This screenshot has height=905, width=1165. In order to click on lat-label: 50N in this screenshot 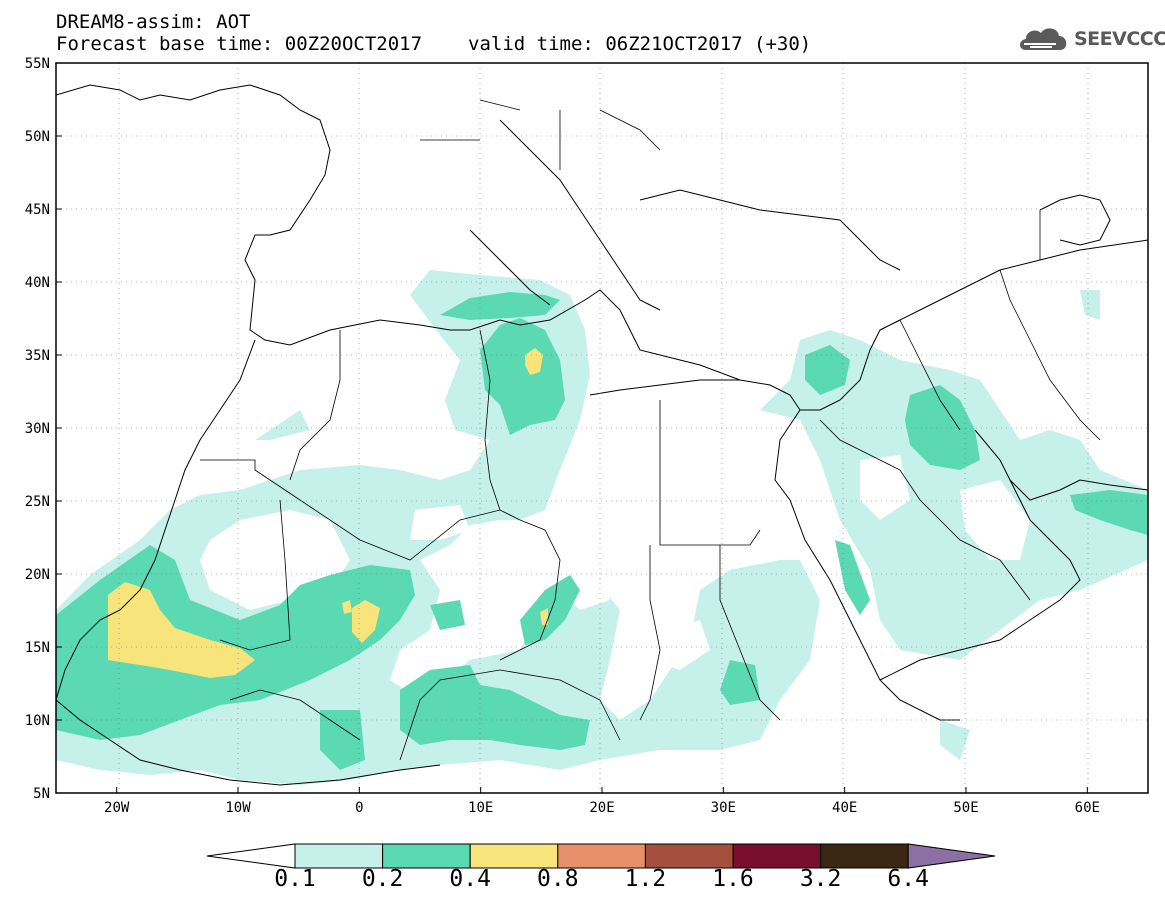, I will do `click(37, 137)`.